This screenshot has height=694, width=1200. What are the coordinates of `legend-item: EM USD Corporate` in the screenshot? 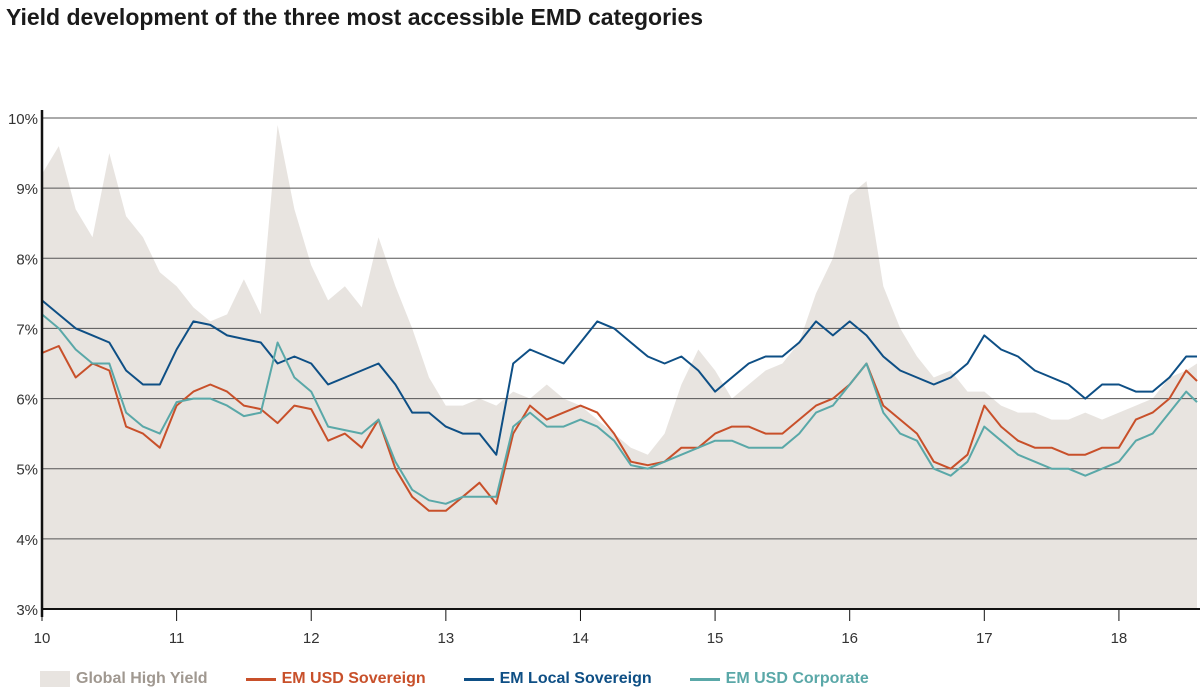 It's located at (779, 679).